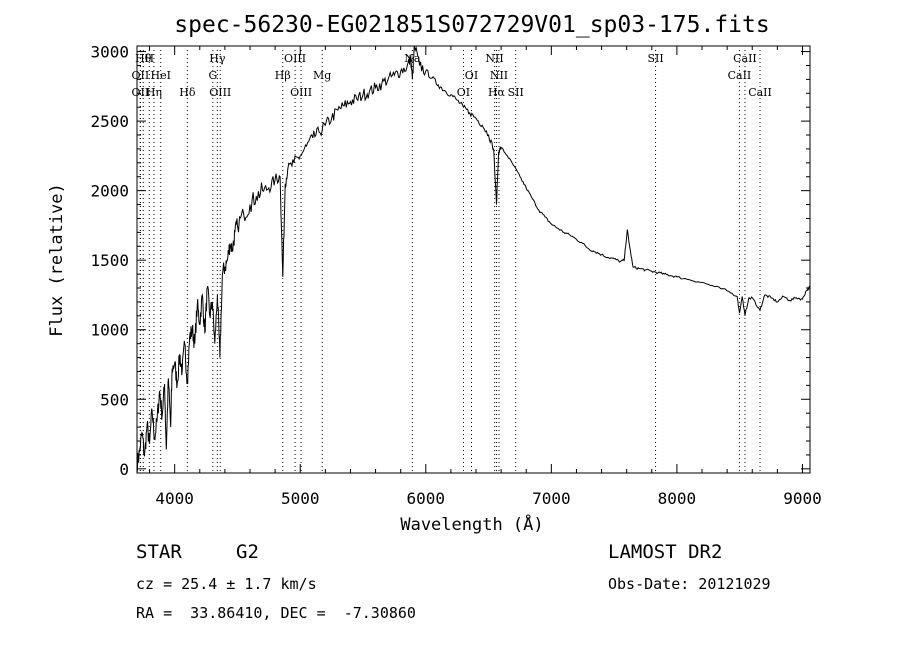 The height and width of the screenshot is (650, 900). Describe the element at coordinates (276, 613) in the screenshot. I see `coordinates: RA = 33.86410, DEC = -7.30860` at that location.